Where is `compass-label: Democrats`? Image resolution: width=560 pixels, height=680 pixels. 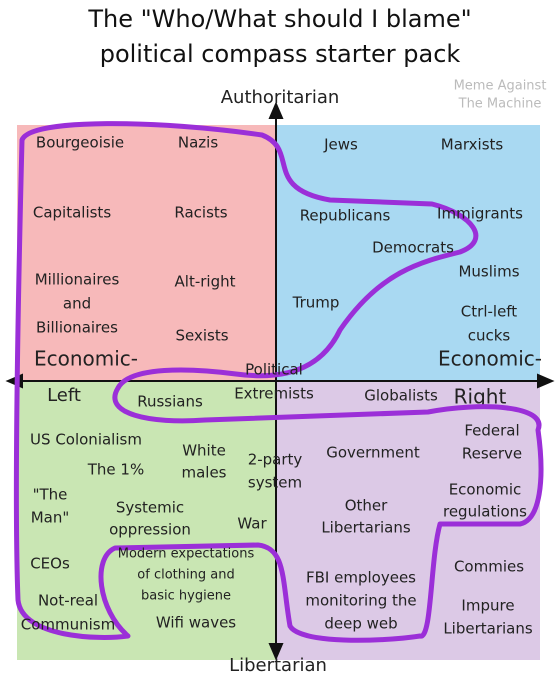
compass-label: Democrats is located at coordinates (413, 248).